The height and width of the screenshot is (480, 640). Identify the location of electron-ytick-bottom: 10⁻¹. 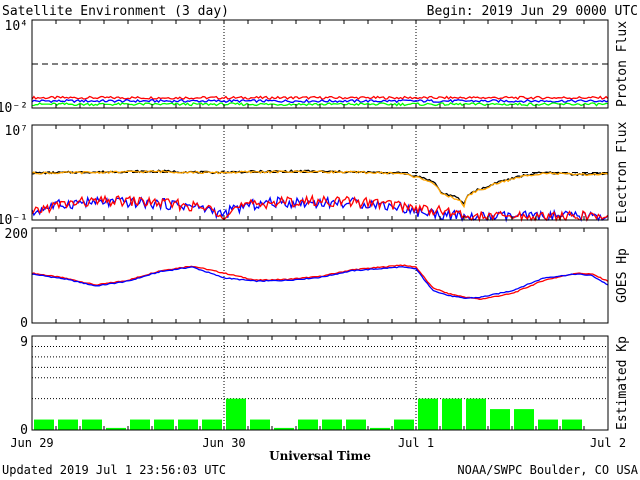
(14, 220).